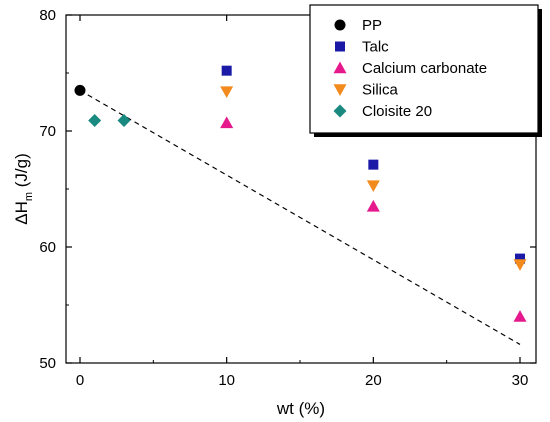  What do you see at coordinates (80, 380) in the screenshot?
I see `x-tick-label: 0` at bounding box center [80, 380].